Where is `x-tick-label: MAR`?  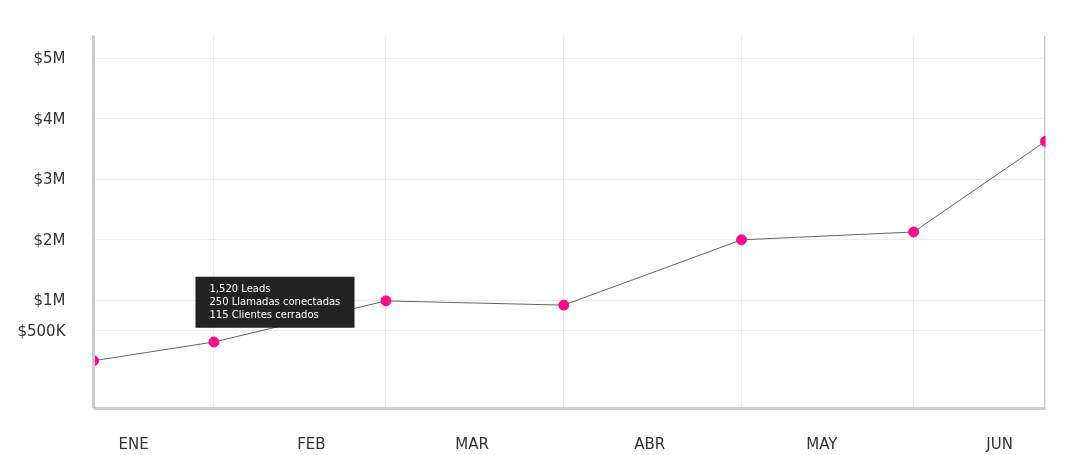 x-tick-label: MAR is located at coordinates (472, 443).